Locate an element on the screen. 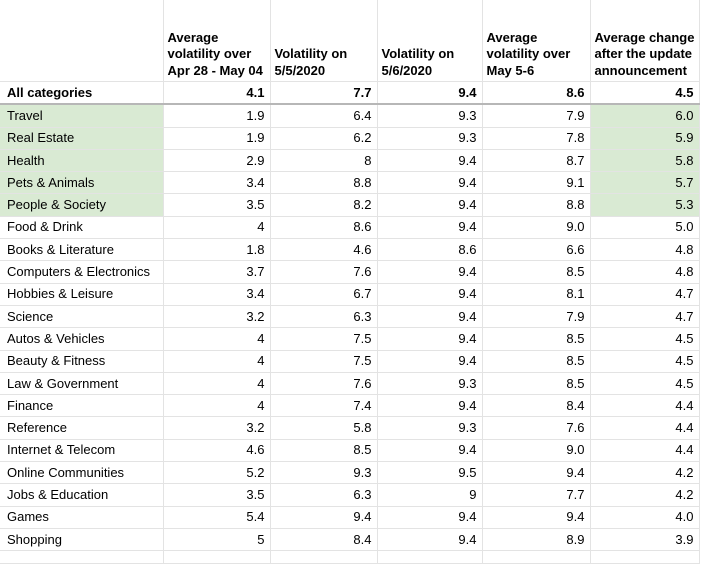  avg-may5-6-cell: 8.6 is located at coordinates (536, 93).